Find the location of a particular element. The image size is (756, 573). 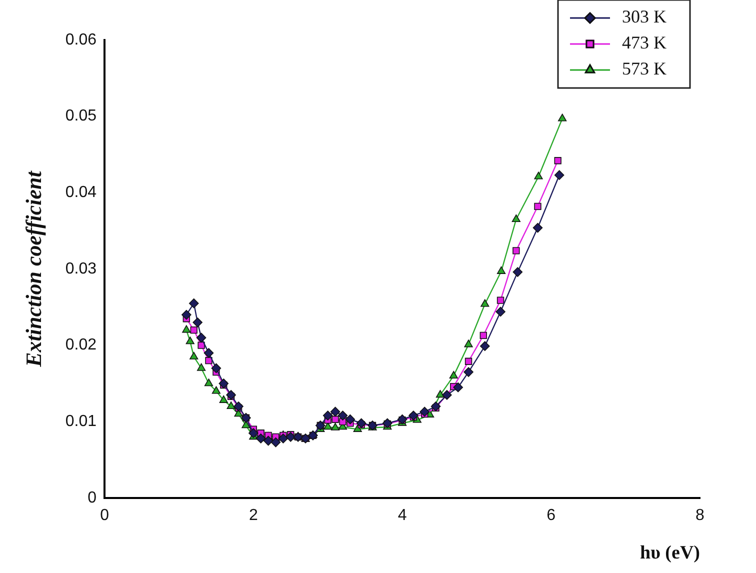

x-tick-label: 2 is located at coordinates (253, 515).